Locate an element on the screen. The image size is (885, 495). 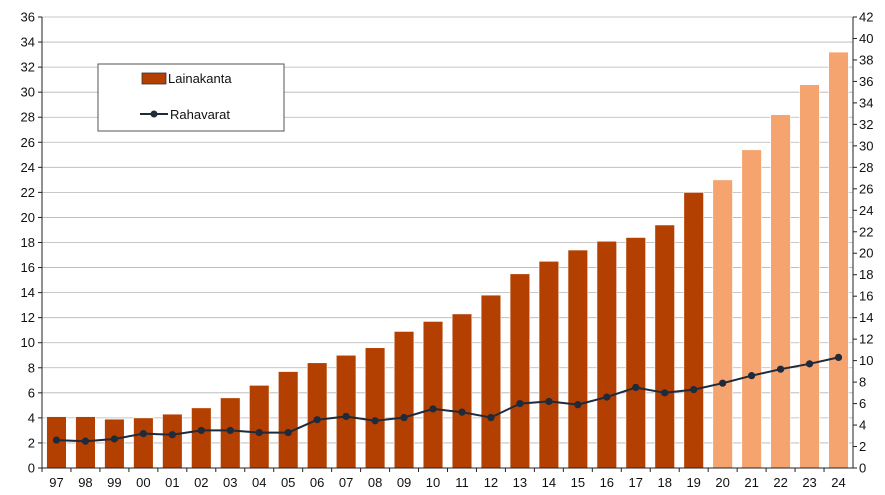
left-tick-label: 10 is located at coordinates (28, 342).